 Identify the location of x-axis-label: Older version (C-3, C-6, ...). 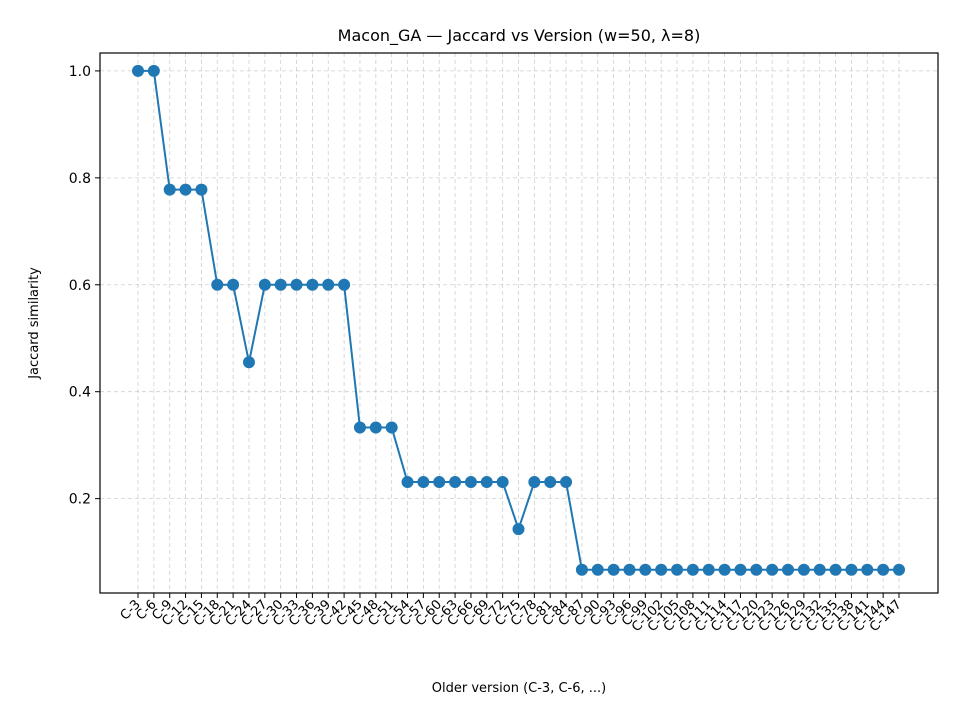
(519, 688).